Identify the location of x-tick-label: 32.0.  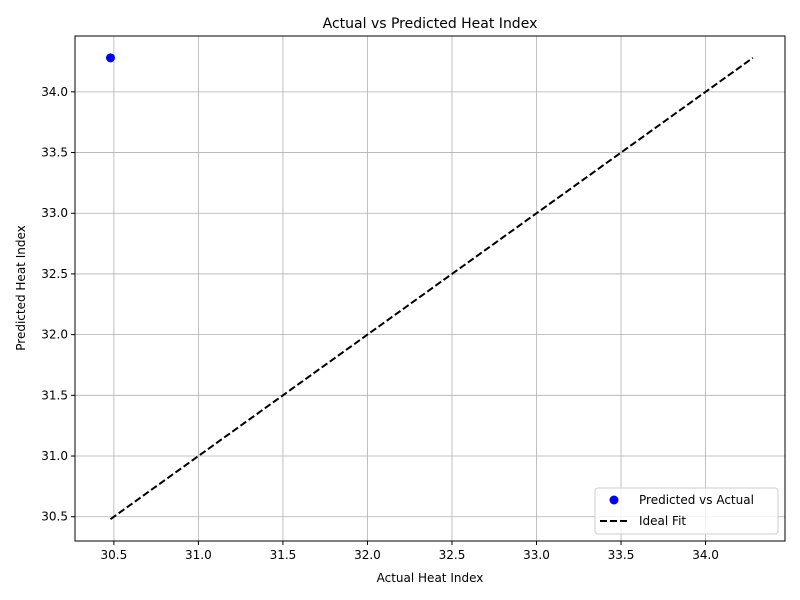
(367, 555).